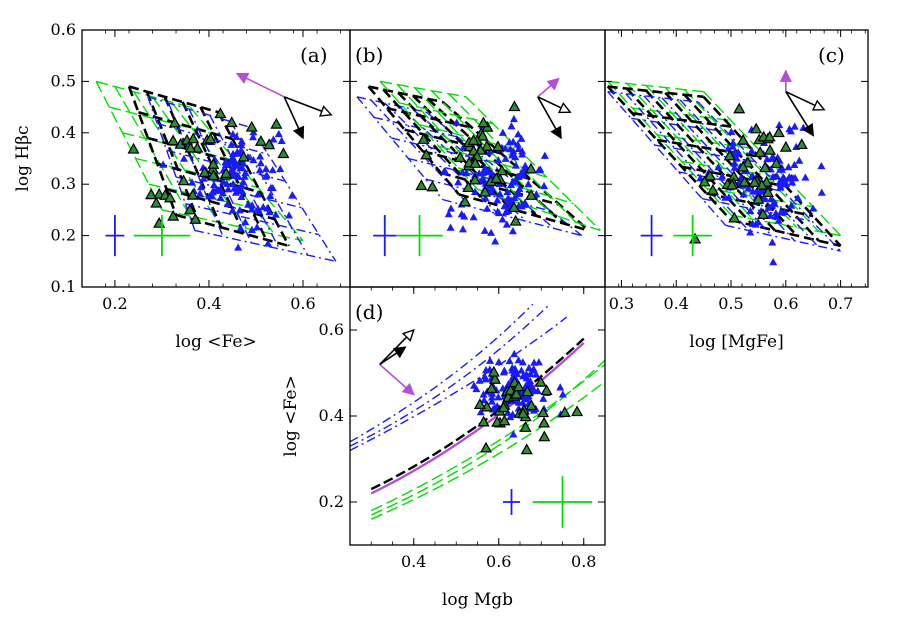 This screenshot has width=899, height=634. What do you see at coordinates (208, 303) in the screenshot?
I see `x-tick-label: 0.4` at bounding box center [208, 303].